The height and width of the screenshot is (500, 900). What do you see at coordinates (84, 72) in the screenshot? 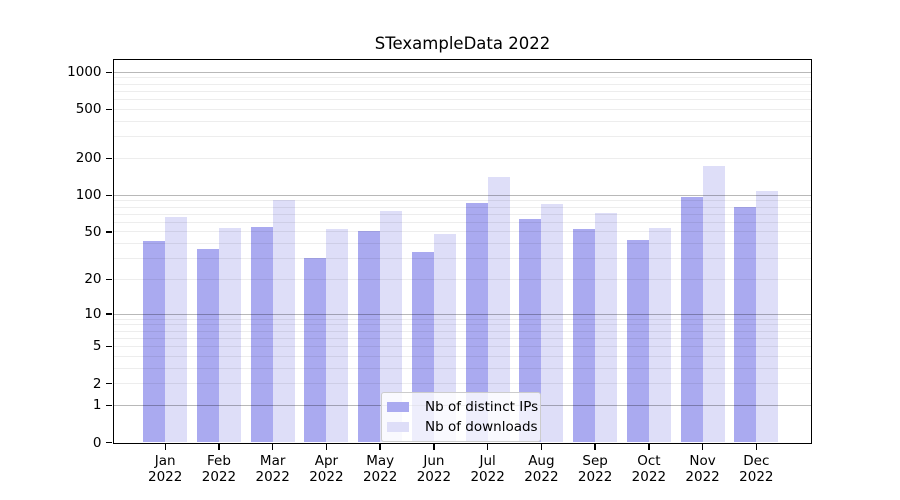
I see `y-tick-label: 1000` at bounding box center [84, 72].